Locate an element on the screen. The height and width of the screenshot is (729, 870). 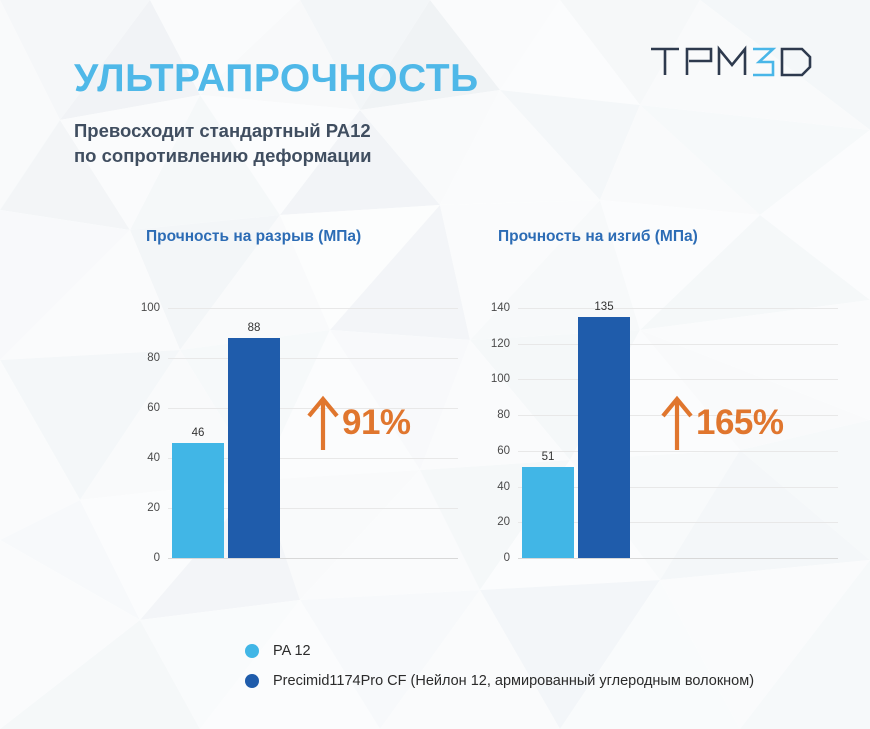
brand-logo is located at coordinates (731, 62).